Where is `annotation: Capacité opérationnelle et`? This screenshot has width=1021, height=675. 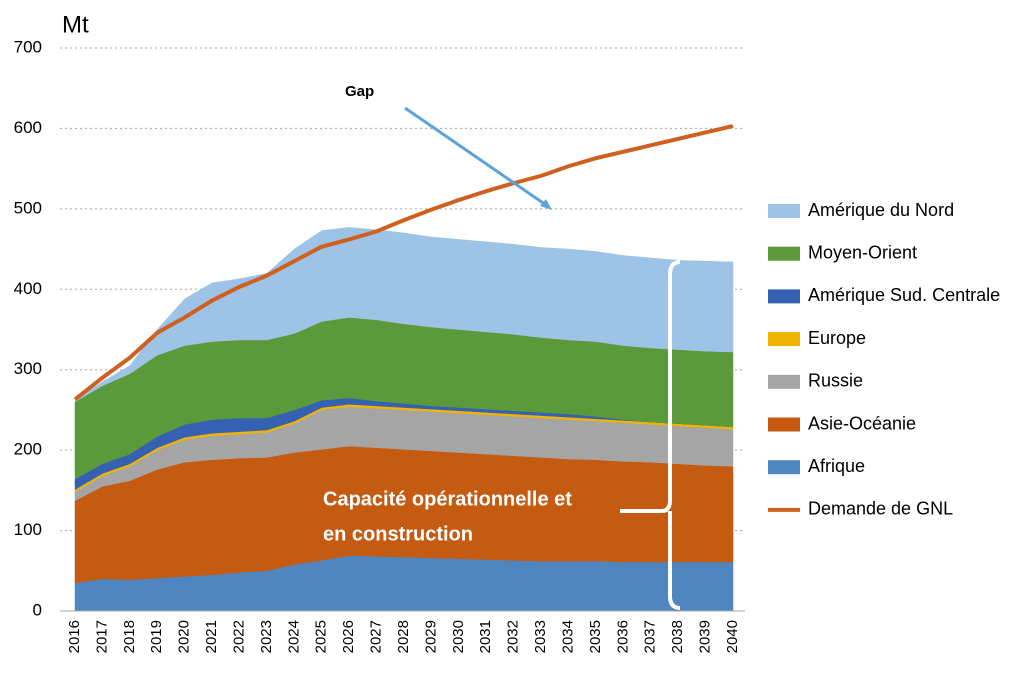
annotation: Capacité opérationnelle et is located at coordinates (447, 499).